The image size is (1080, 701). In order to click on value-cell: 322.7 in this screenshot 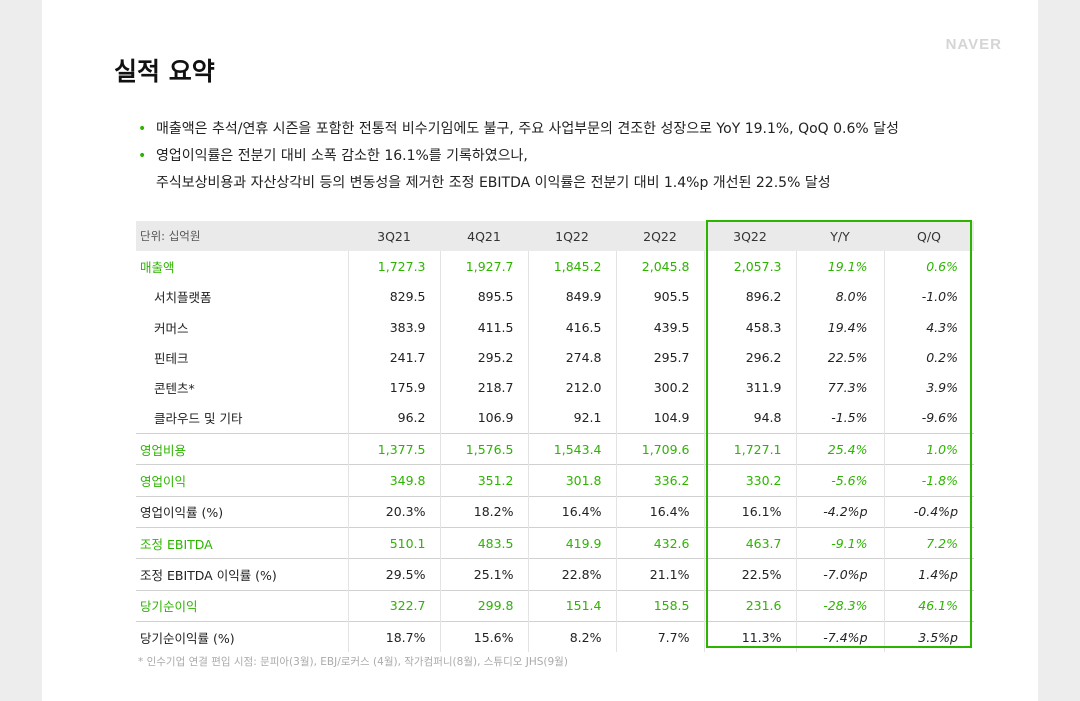, I will do `click(393, 605)`.